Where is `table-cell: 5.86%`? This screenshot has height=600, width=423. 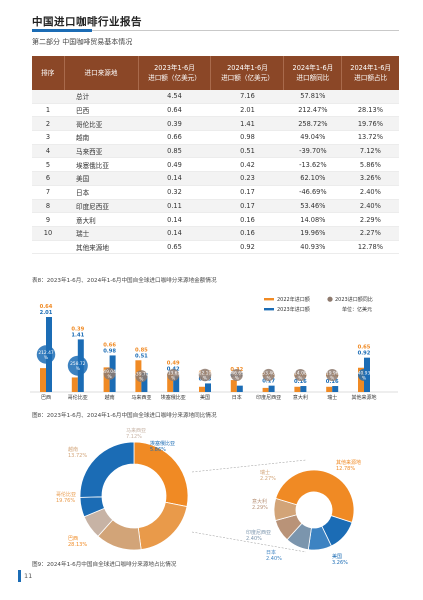 table-cell: 5.86% is located at coordinates (370, 165).